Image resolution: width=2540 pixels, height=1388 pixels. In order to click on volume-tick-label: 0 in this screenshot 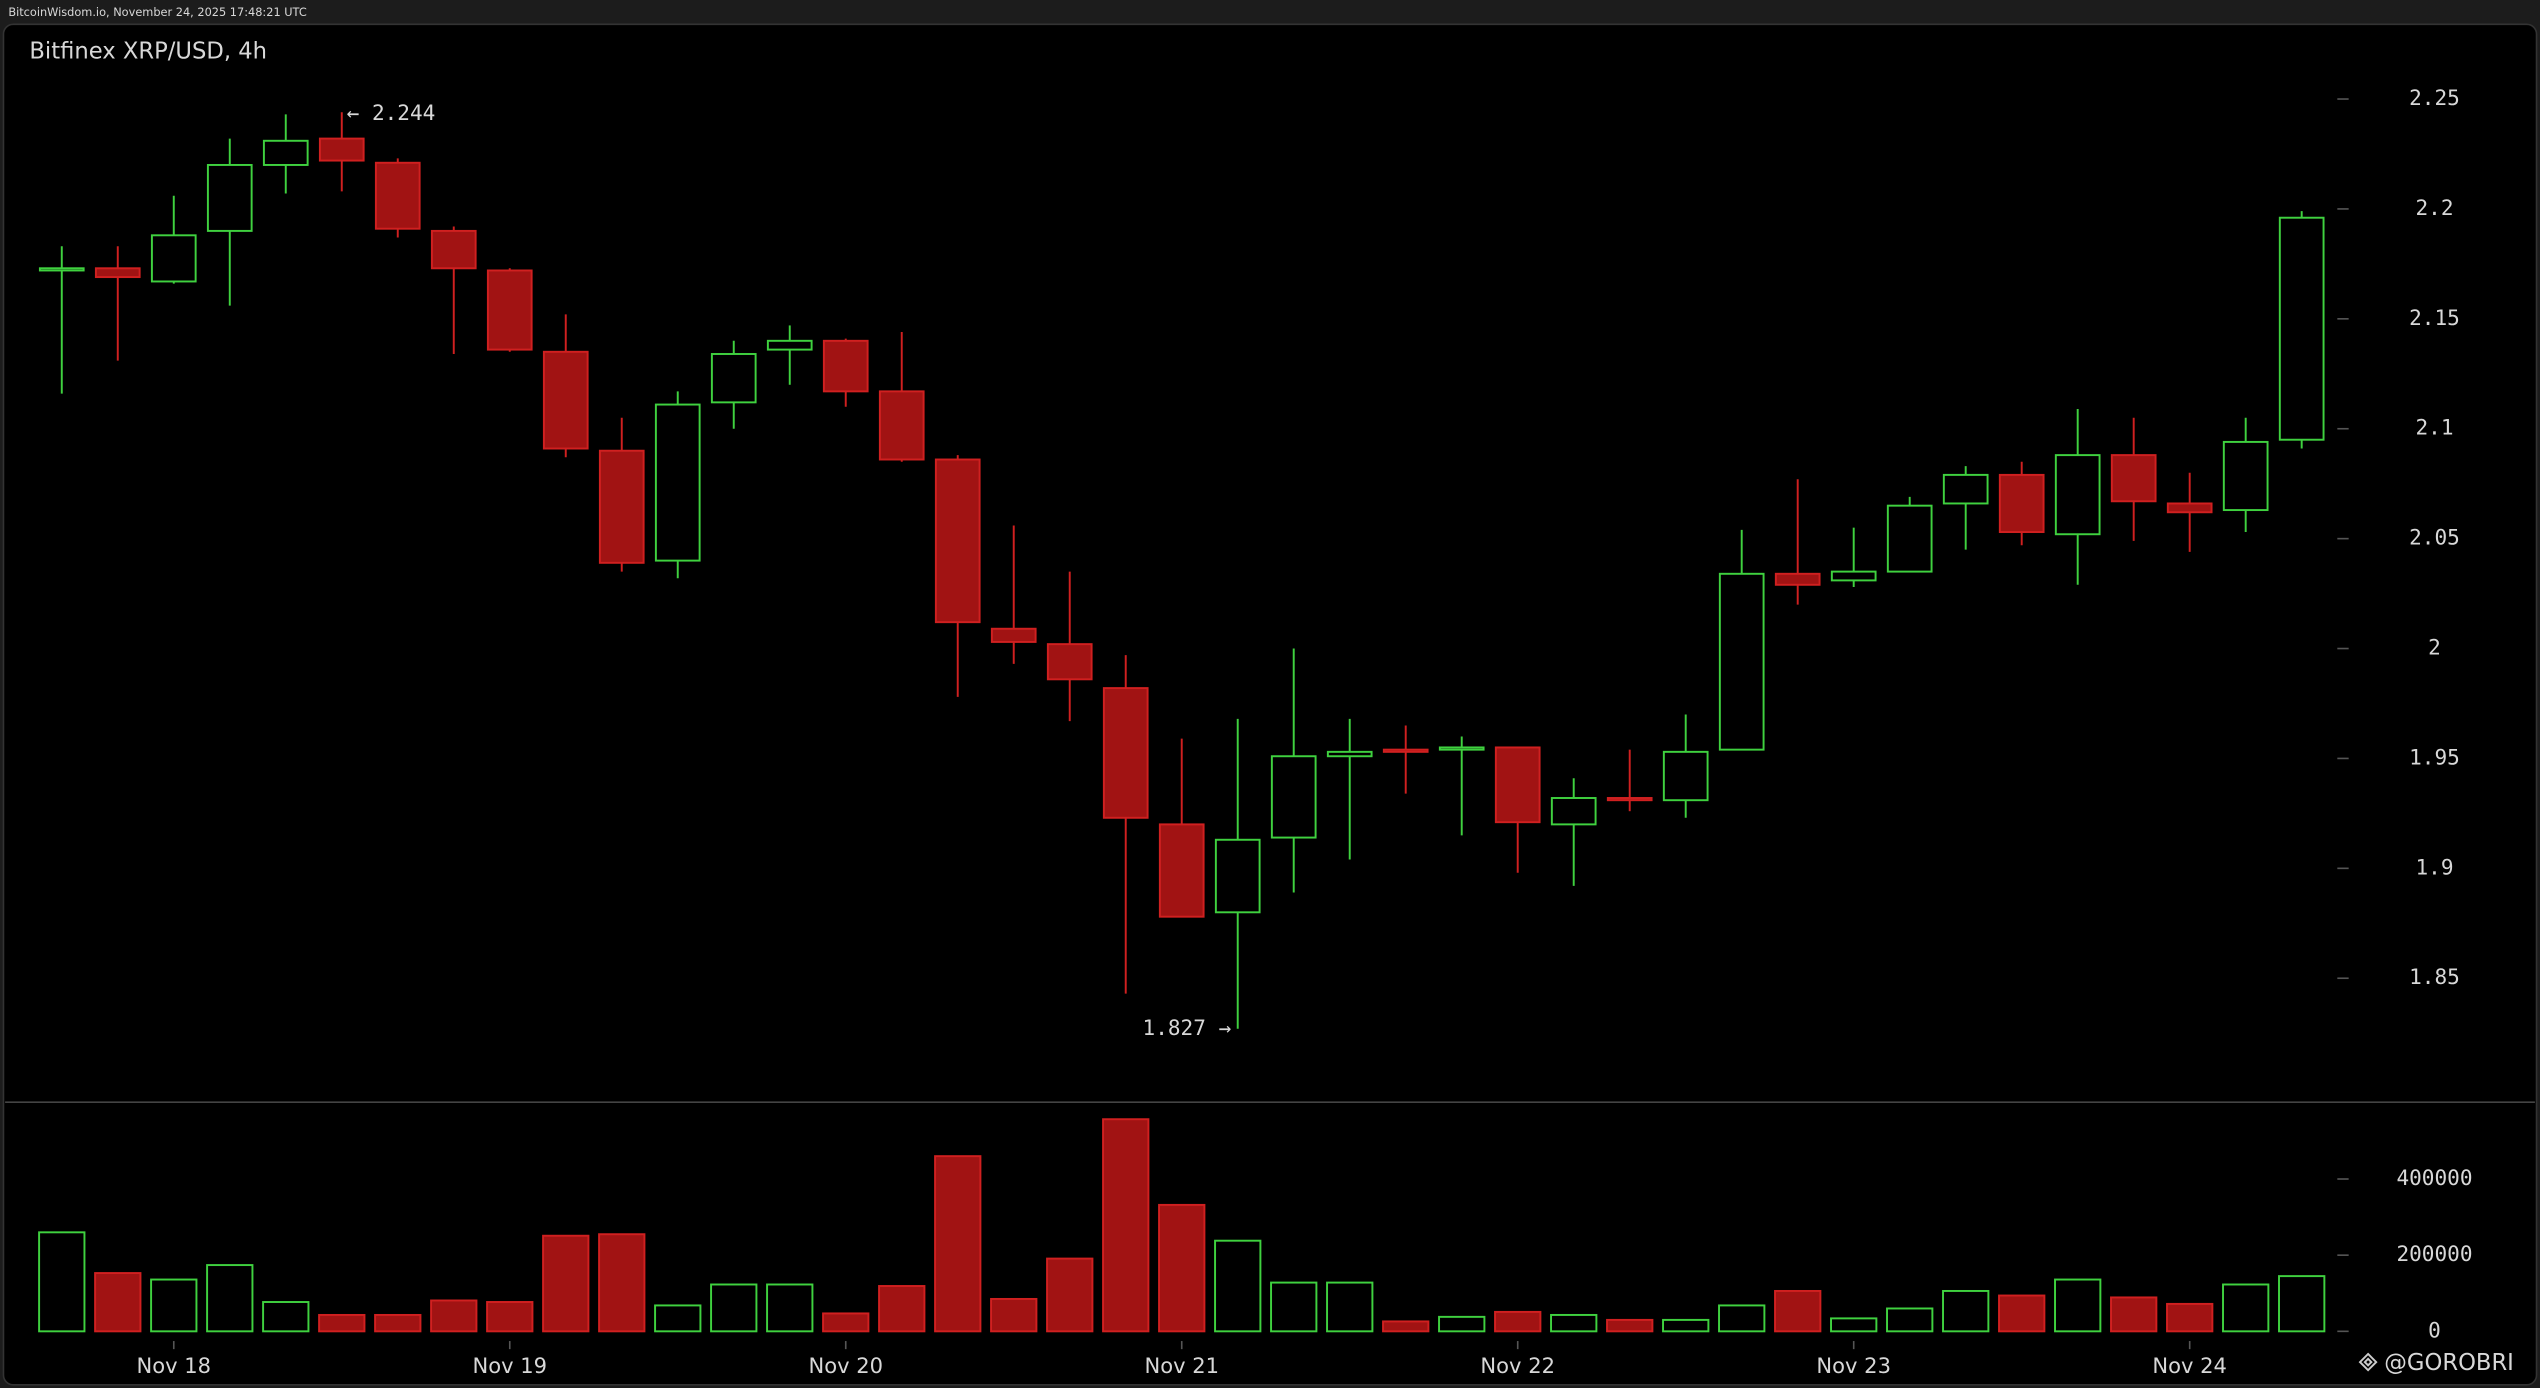, I will do `click(2434, 1329)`.